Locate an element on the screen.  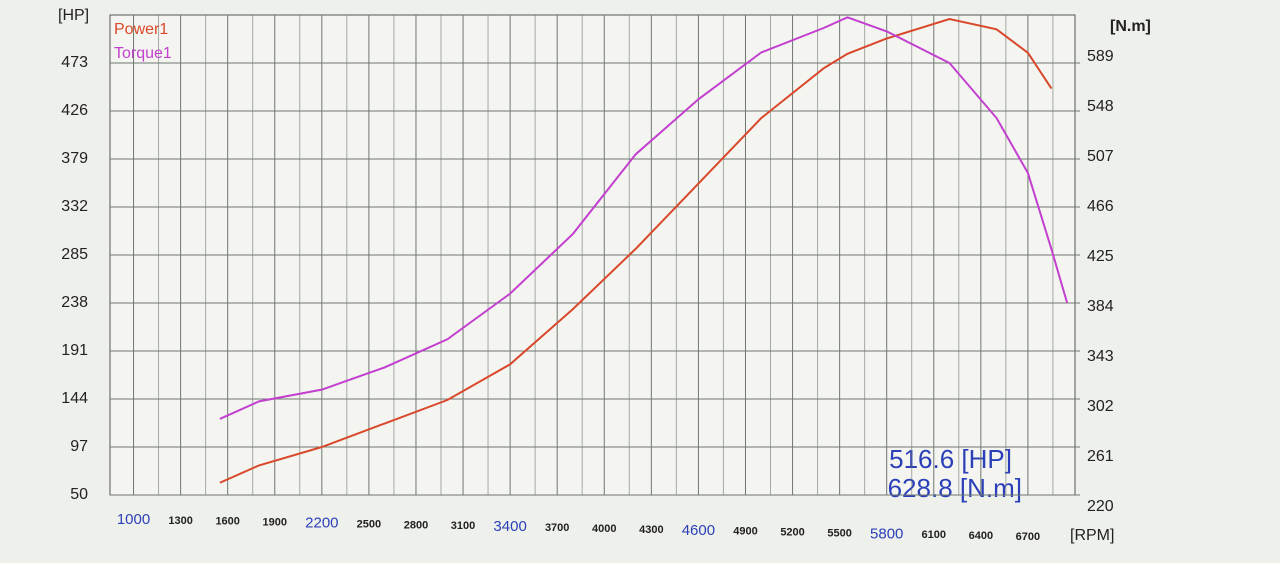
x-tick-label: 2800 is located at coordinates (416, 525).